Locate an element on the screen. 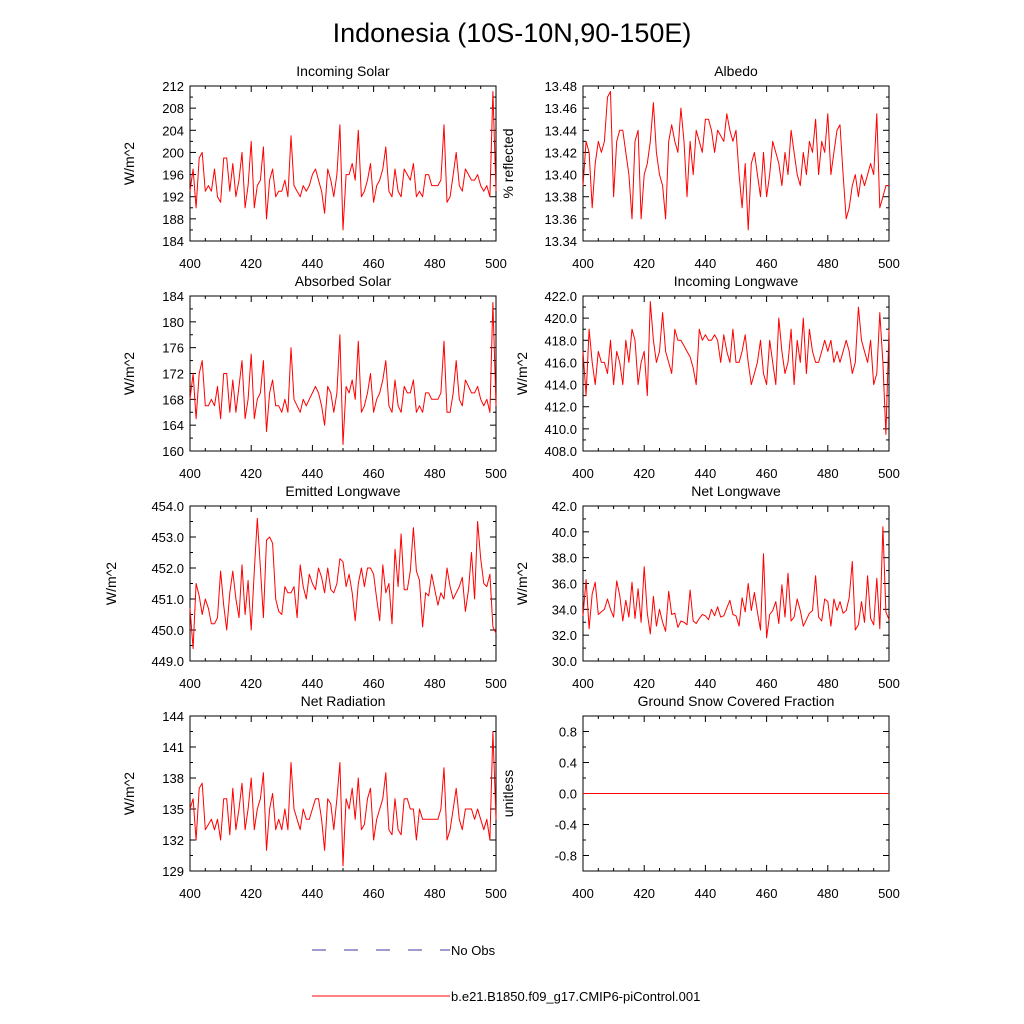 The image size is (1024, 1024). y-tick-label: 30.0 is located at coordinates (564, 661).